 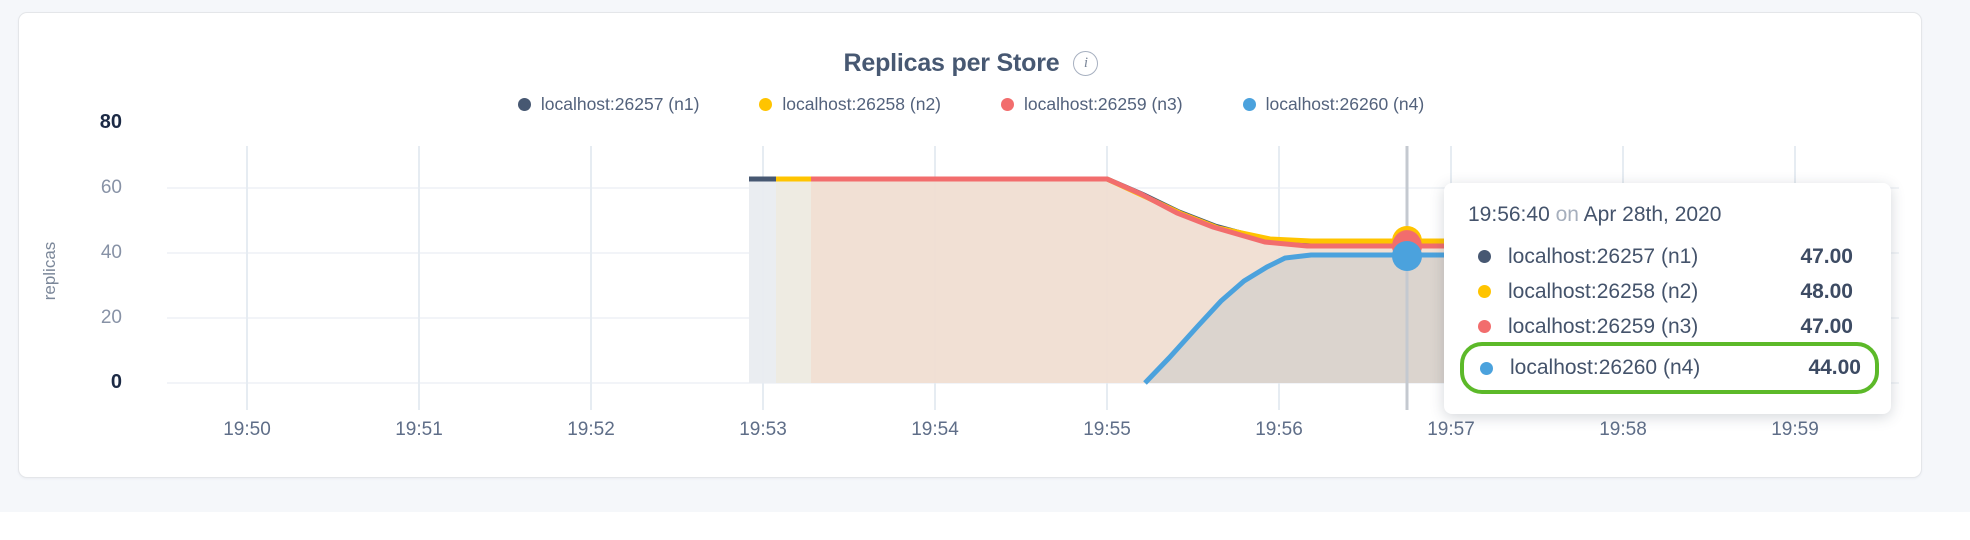 I want to click on tooltip-date: Apr 28th, 2020, so click(x=1652, y=214).